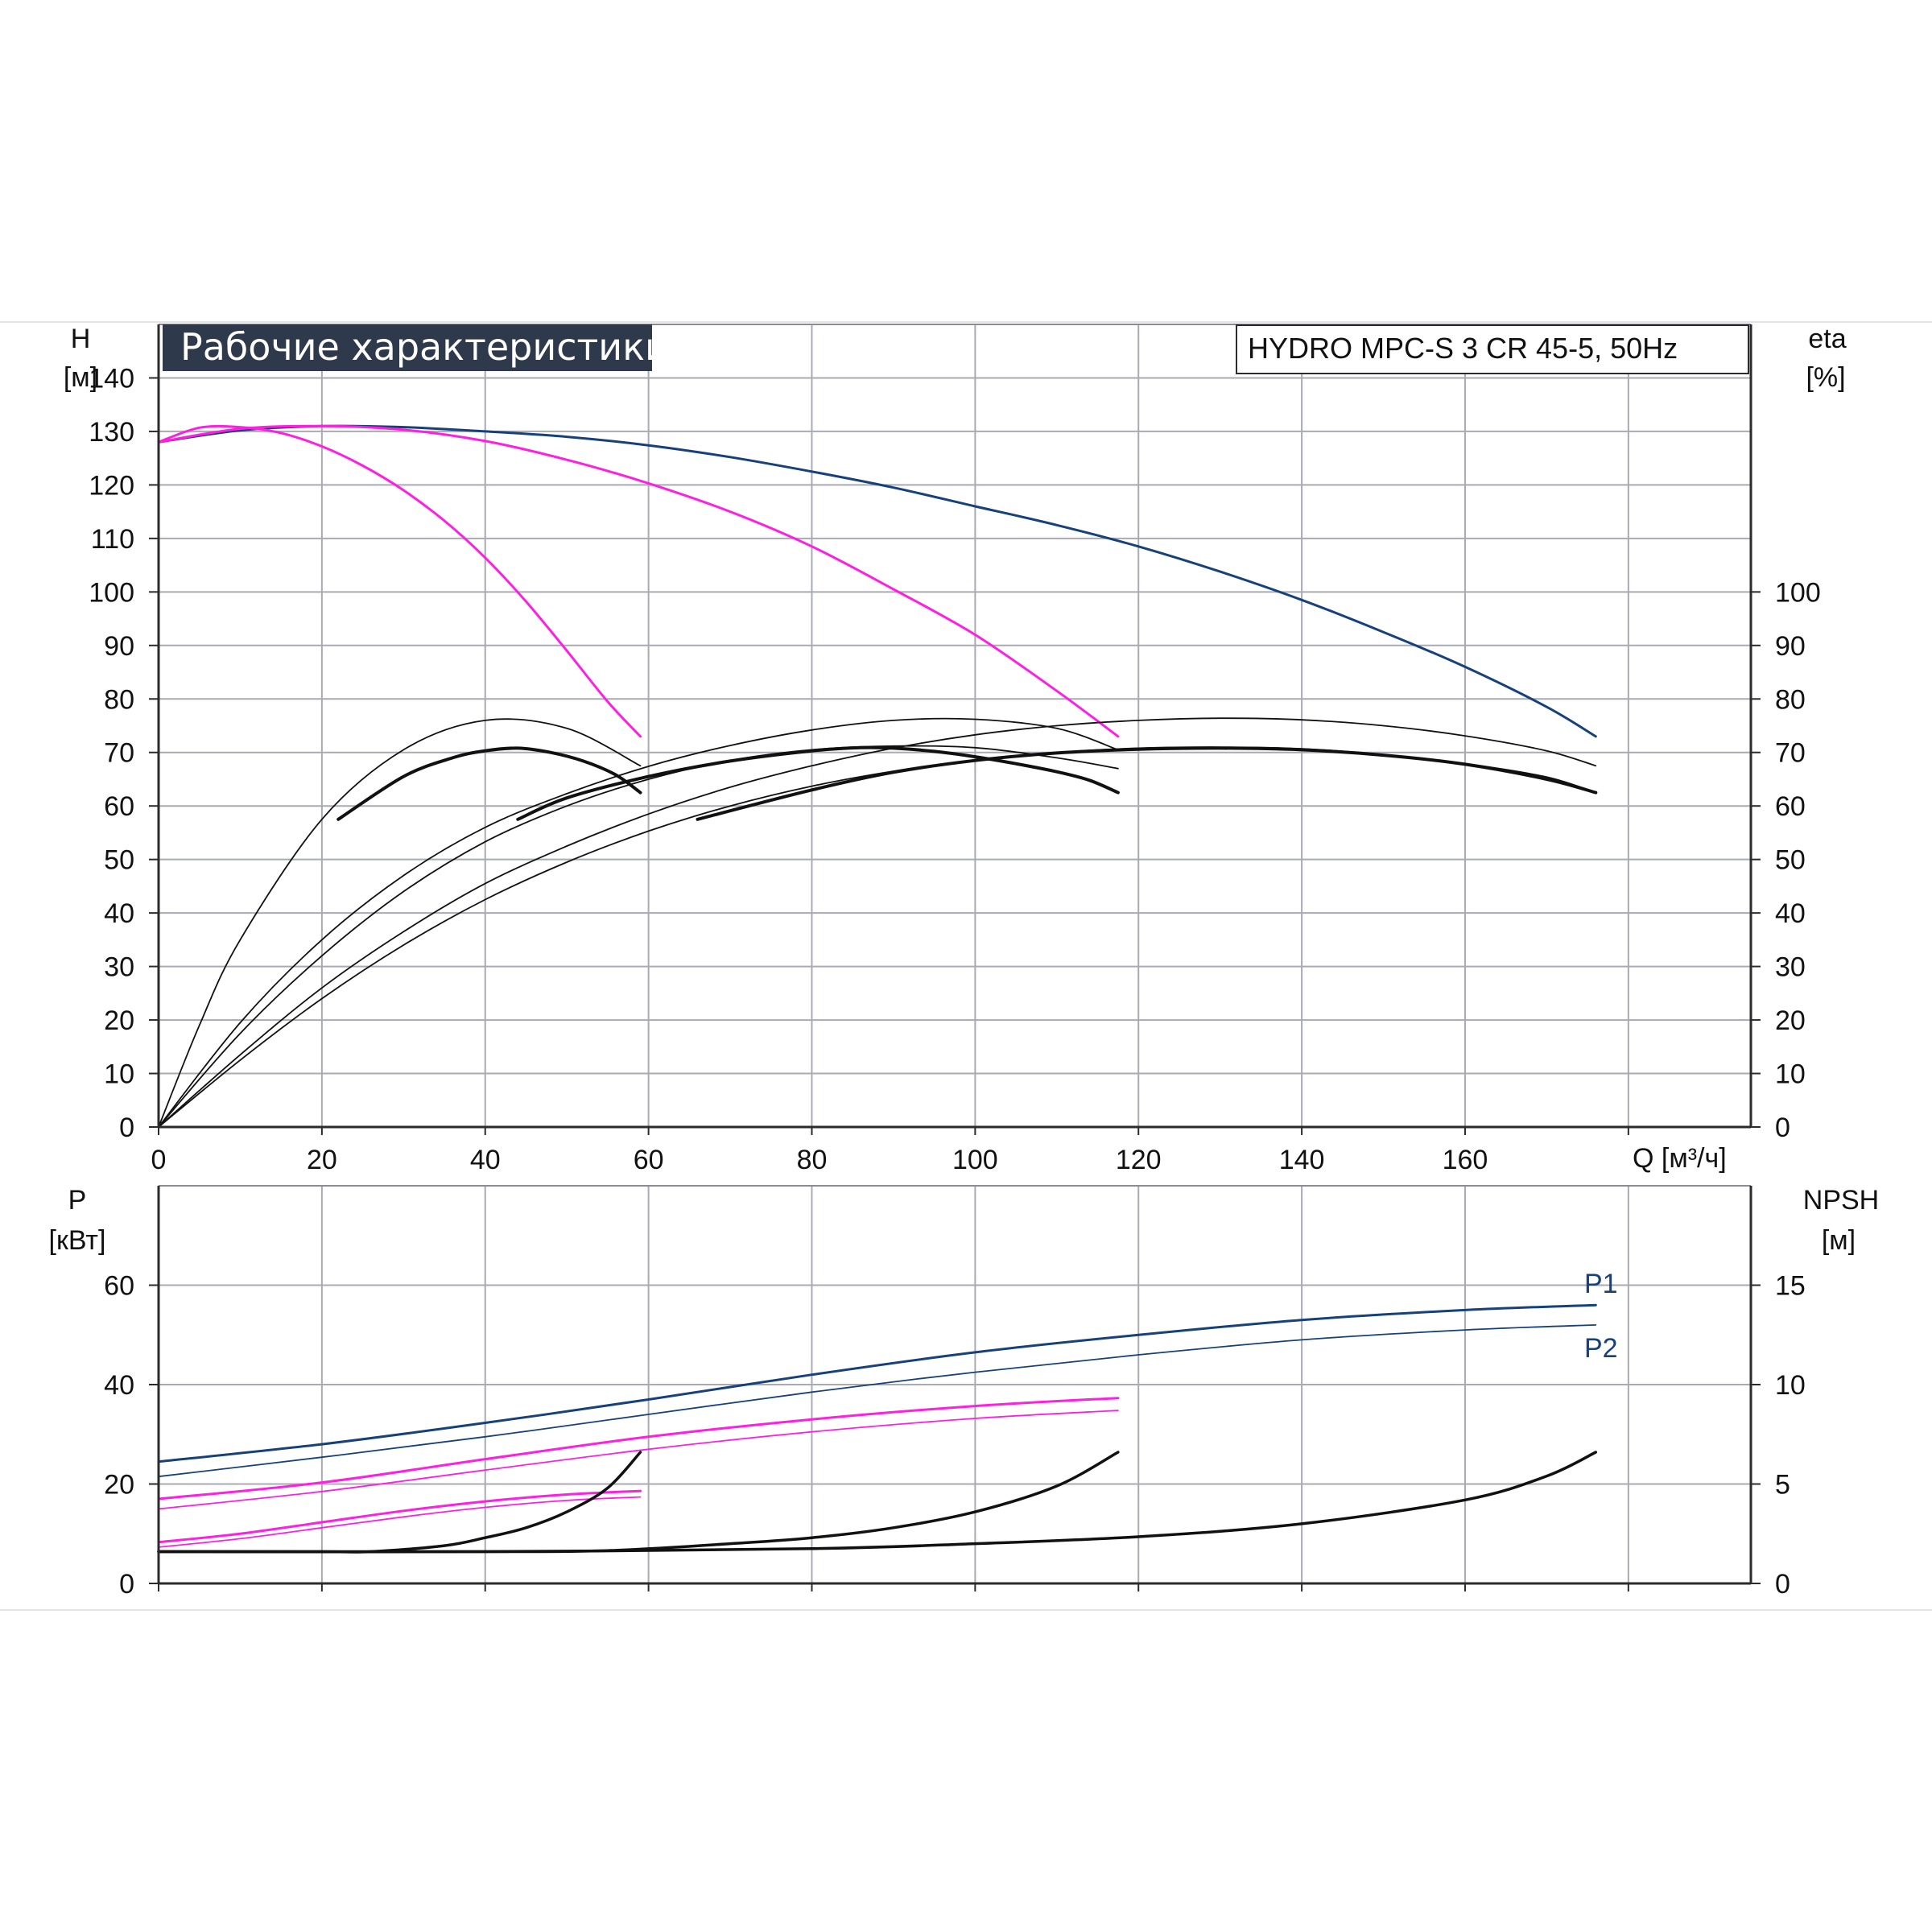 The width and height of the screenshot is (1932, 1932). What do you see at coordinates (649, 1160) in the screenshot?
I see `x-tick-label: 60` at bounding box center [649, 1160].